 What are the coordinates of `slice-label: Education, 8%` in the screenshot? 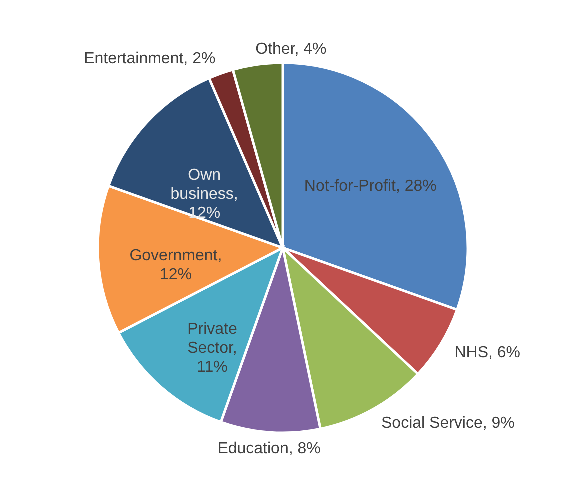 It's located at (269, 449).